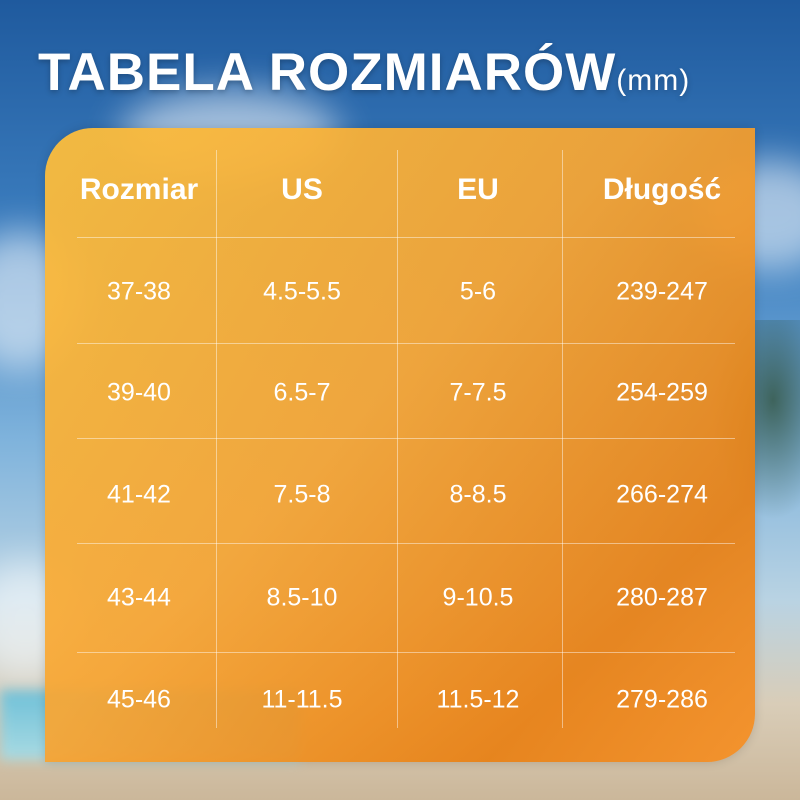  Describe the element at coordinates (662, 597) in the screenshot. I see `table-cell: 280-287` at that location.